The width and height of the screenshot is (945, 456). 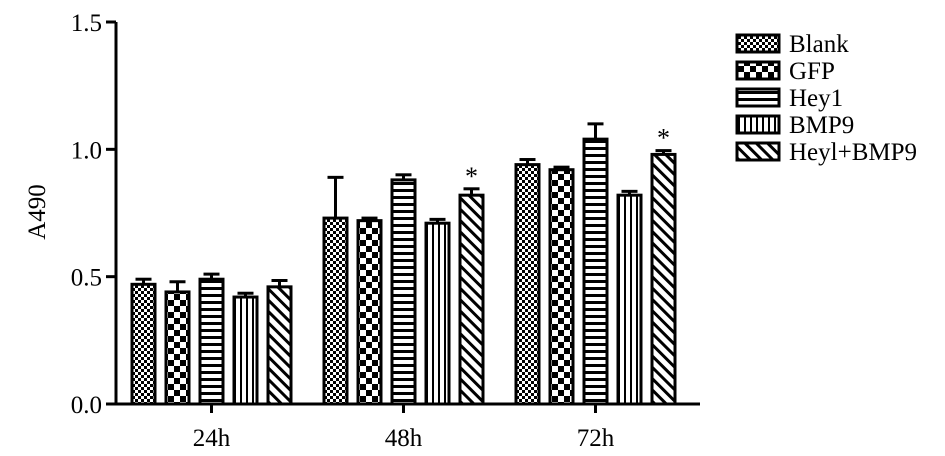 I want to click on legend-label: Hey1, so click(x=816, y=98).